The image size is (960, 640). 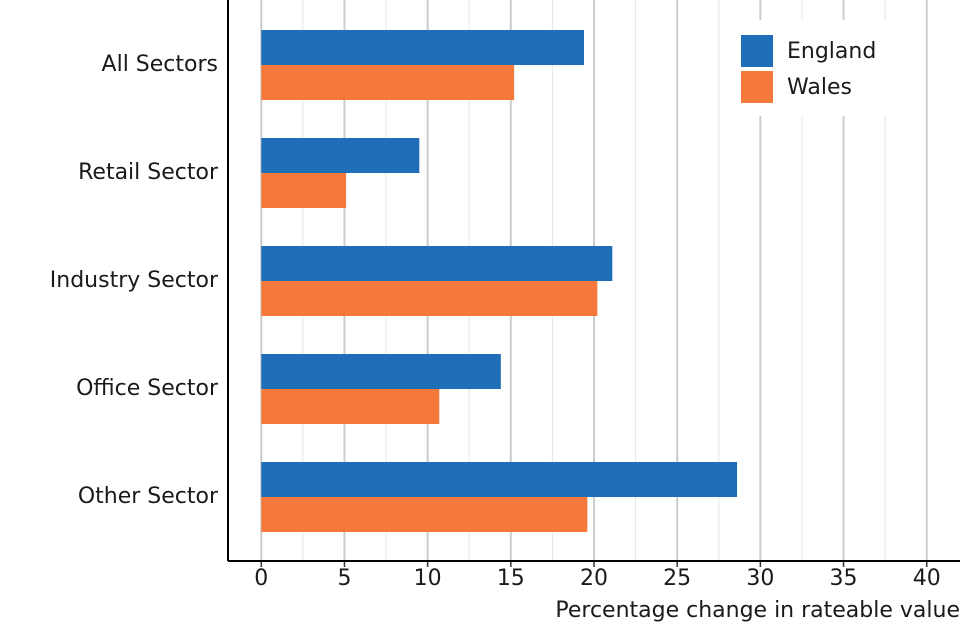 I want to click on x-tick-label: 5, so click(x=344, y=578).